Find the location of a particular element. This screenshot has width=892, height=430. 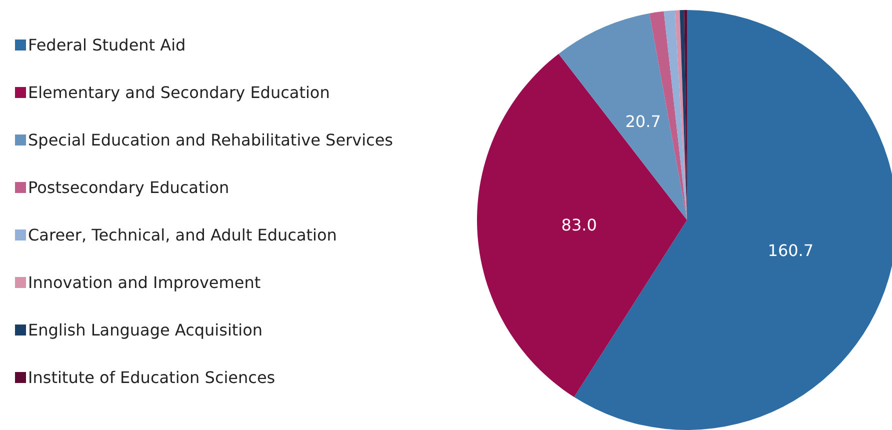

data-label: 160.7 is located at coordinates (791, 250).